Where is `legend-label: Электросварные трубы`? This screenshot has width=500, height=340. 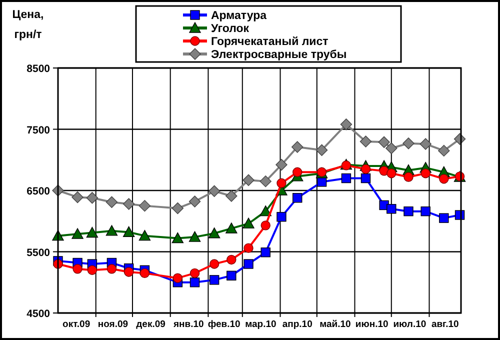 legend-label: Электросварные трубы is located at coordinates (279, 55).